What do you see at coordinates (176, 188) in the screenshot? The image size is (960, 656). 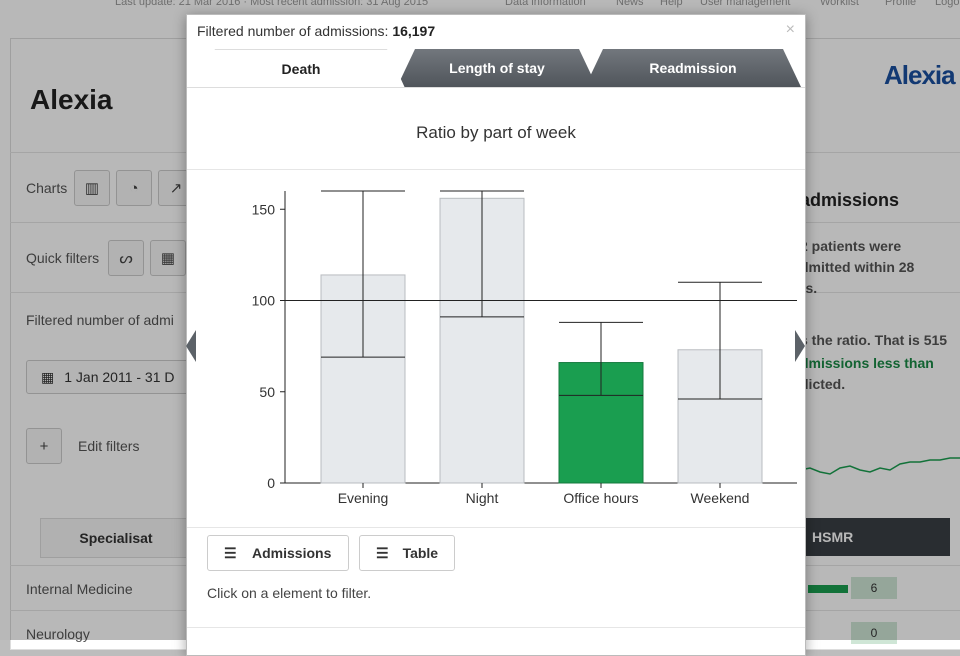 I see `trend-icon: ↗` at bounding box center [176, 188].